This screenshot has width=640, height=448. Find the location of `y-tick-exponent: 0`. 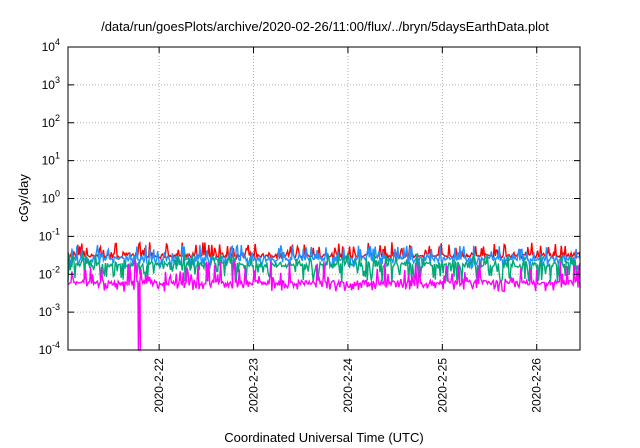

y-tick-exponent: 0 is located at coordinates (57, 194).